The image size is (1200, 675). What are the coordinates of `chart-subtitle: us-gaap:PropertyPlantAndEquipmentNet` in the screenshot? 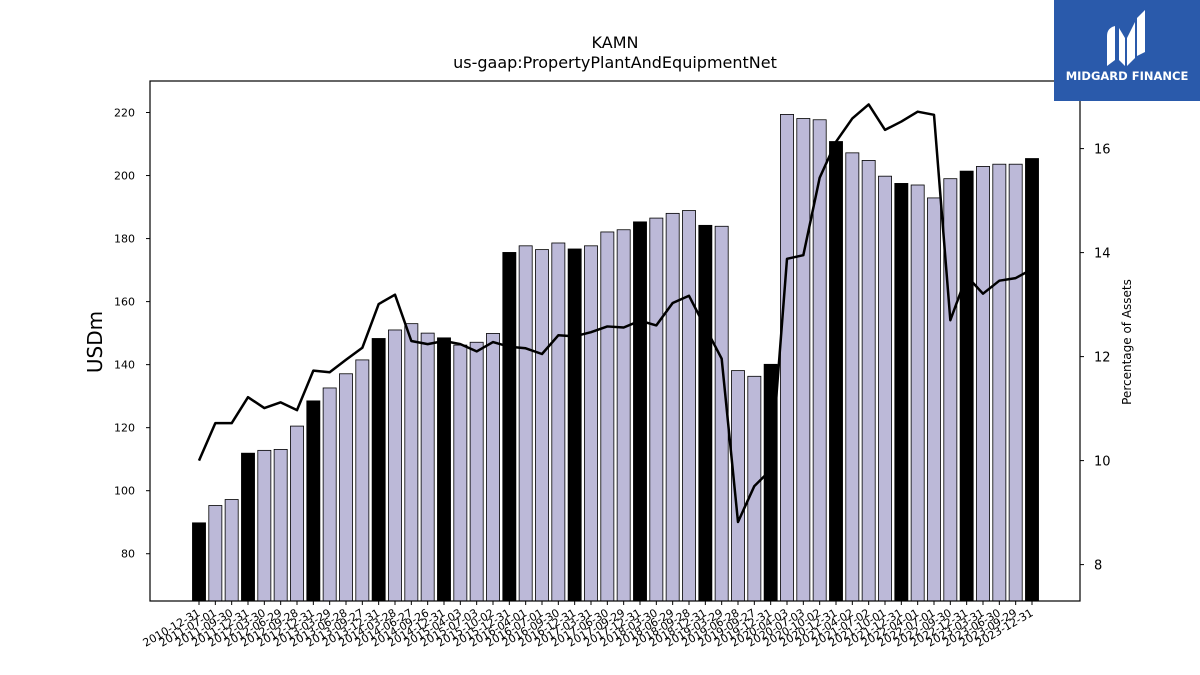 It's located at (615, 62).